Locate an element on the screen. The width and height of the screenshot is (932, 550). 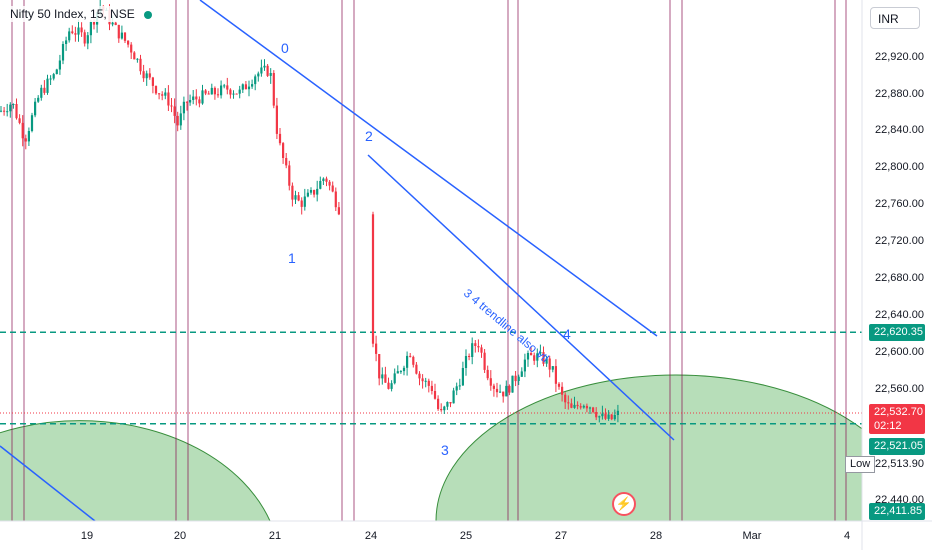
x-tick-label: 20 is located at coordinates (180, 536).